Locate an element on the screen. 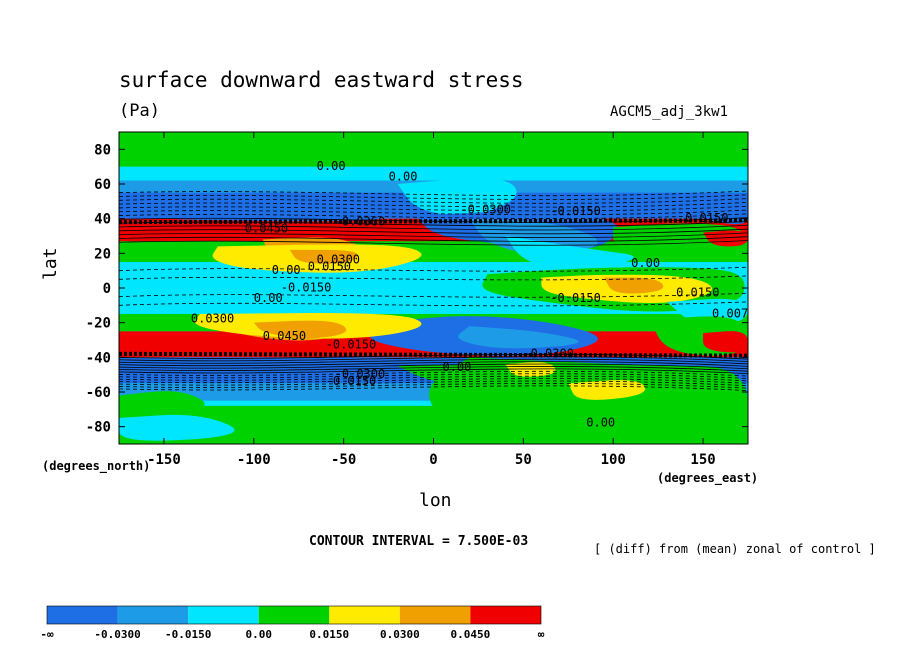 Image resolution: width=904 pixels, height=654 pixels. colorbar-label: 0.0450 is located at coordinates (471, 634).